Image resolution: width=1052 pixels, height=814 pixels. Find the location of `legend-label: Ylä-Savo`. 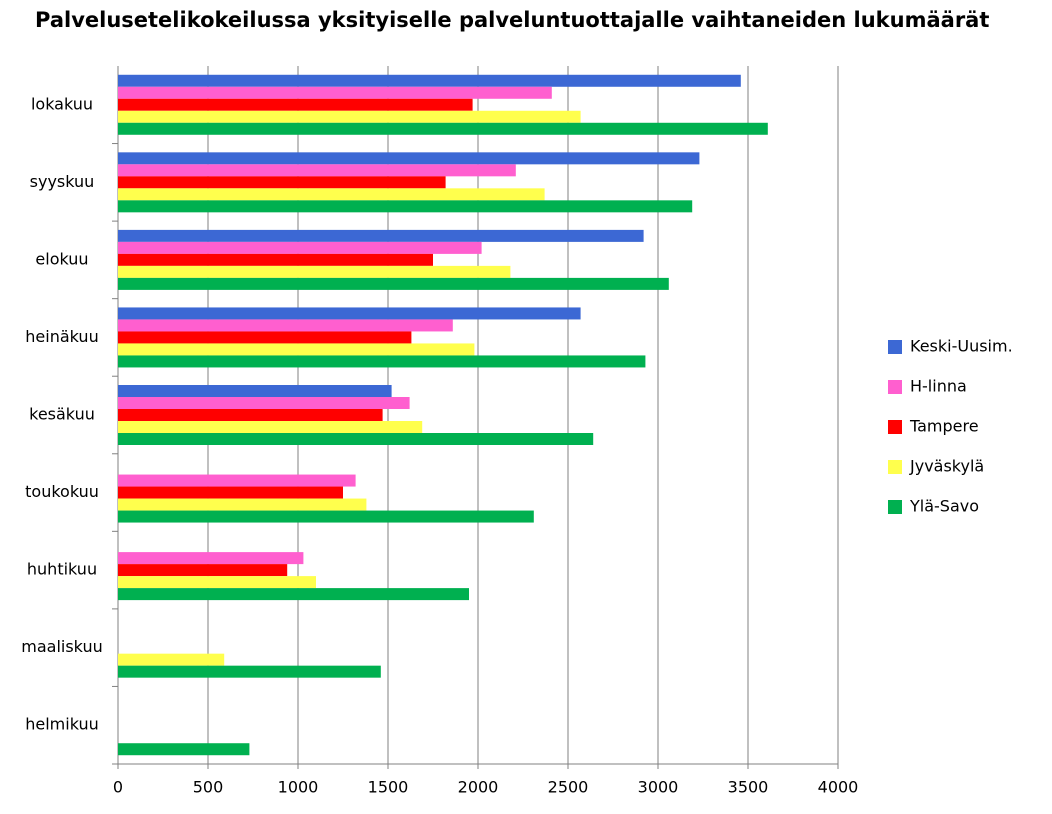

legend-label: Ylä-Savo is located at coordinates (944, 506).